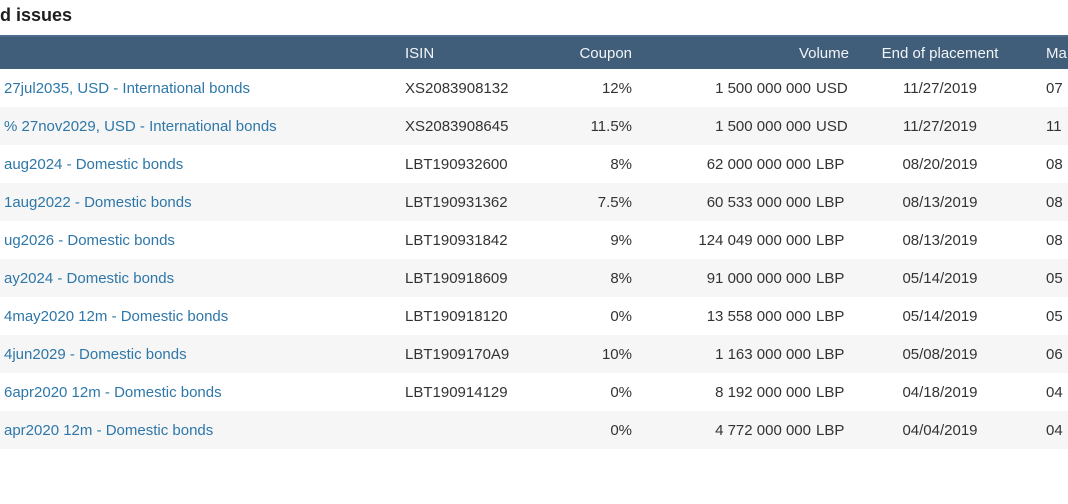 This screenshot has height=504, width=1068. I want to click on bond-name-link: 1aug2022 - Domestic bonds, so click(98, 202).